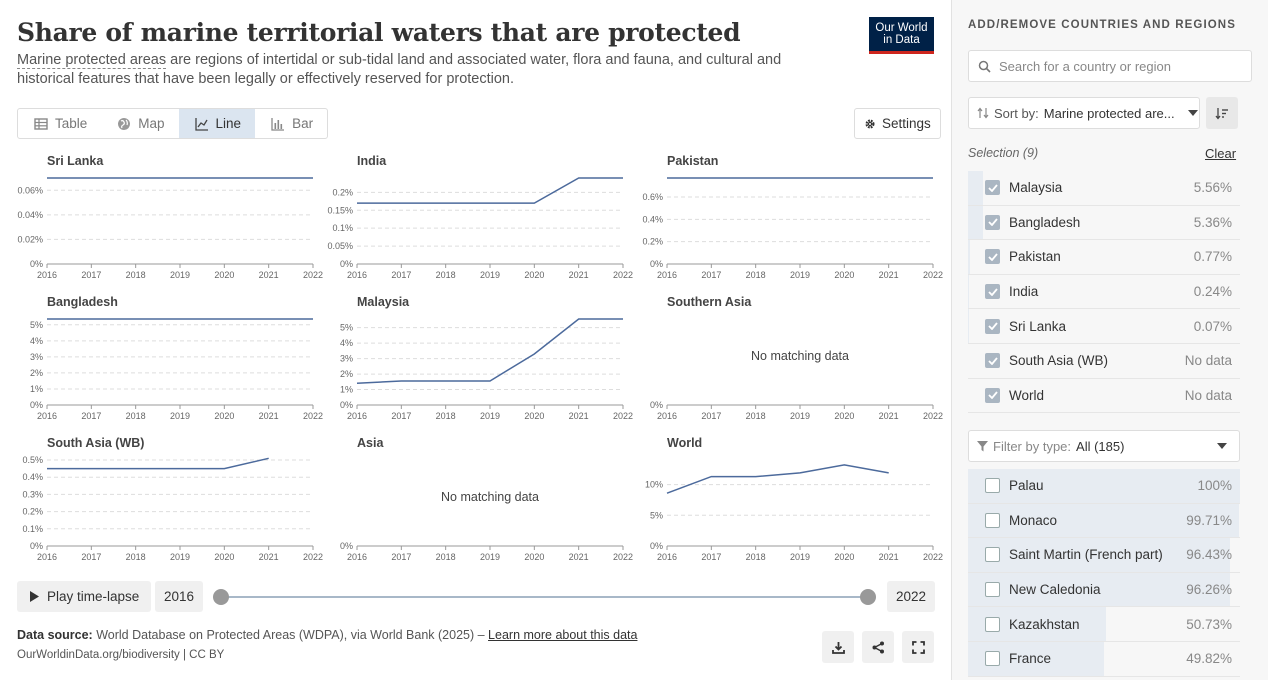 The image size is (1268, 680). Describe the element at coordinates (1104, 223) in the screenshot. I see `entity-row: Bangladesh 5.36%` at that location.